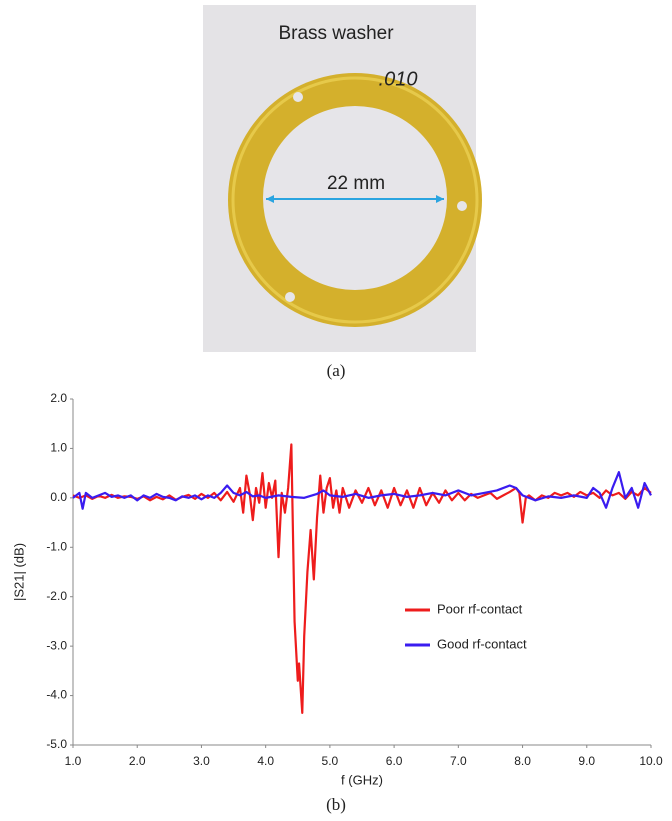 The image size is (672, 821). What do you see at coordinates (336, 33) in the screenshot?
I see `photo-title: Brass washer` at bounding box center [336, 33].